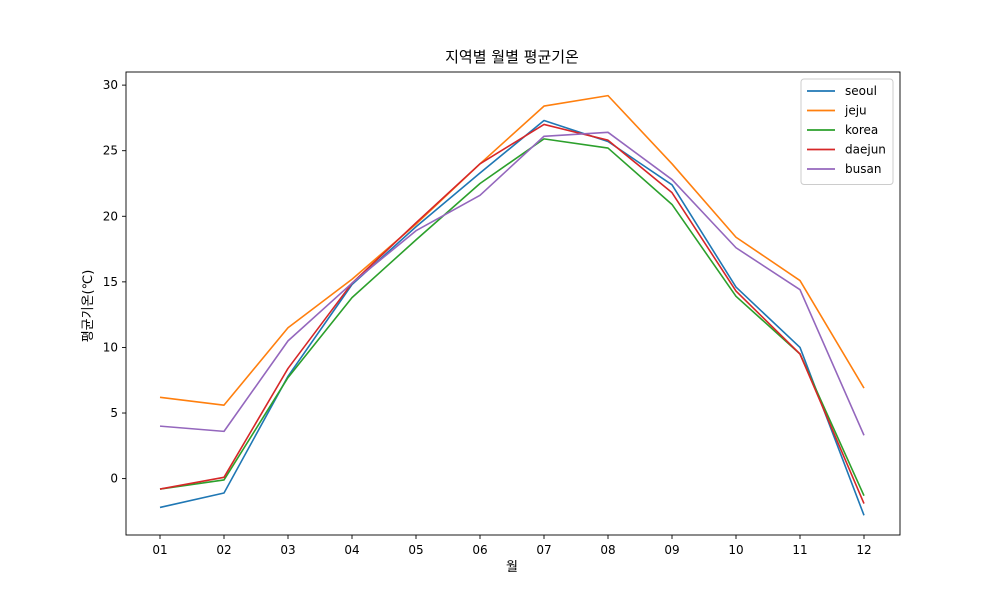 This screenshot has height=600, width=1000. Describe the element at coordinates (110, 151) in the screenshot. I see `y-tick-label: 25` at that location.